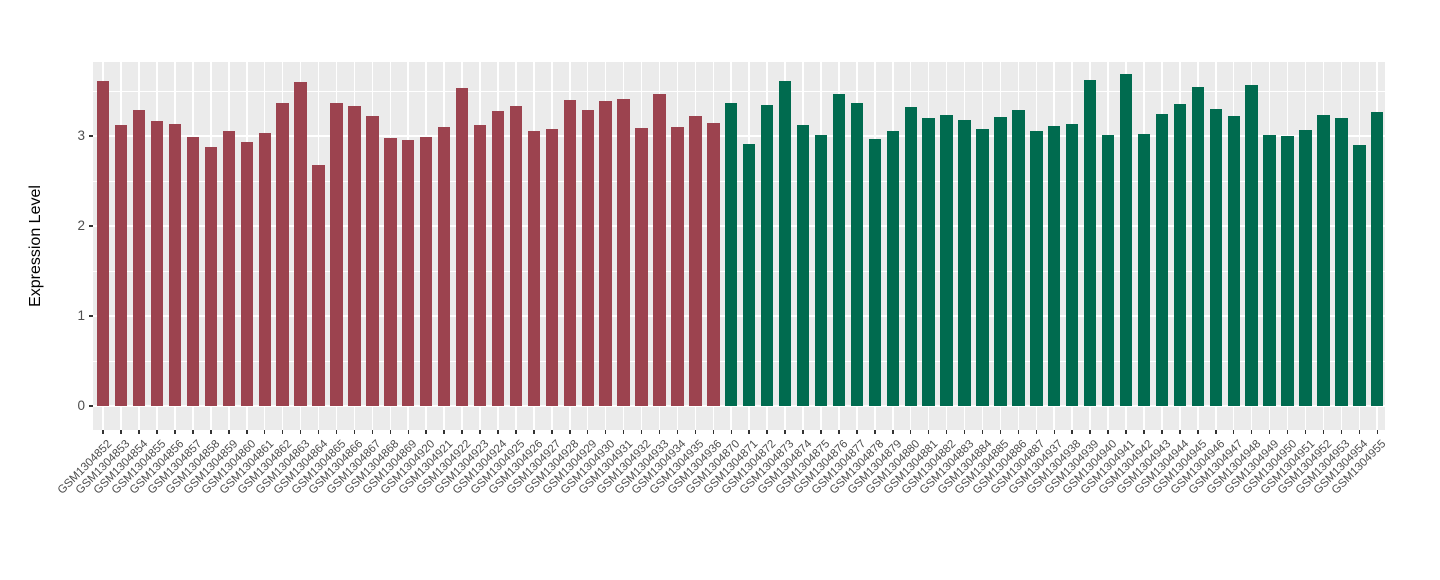 The height and width of the screenshot is (580, 1440). Describe the element at coordinates (81, 135) in the screenshot. I see `y-tick-label: 3` at that location.